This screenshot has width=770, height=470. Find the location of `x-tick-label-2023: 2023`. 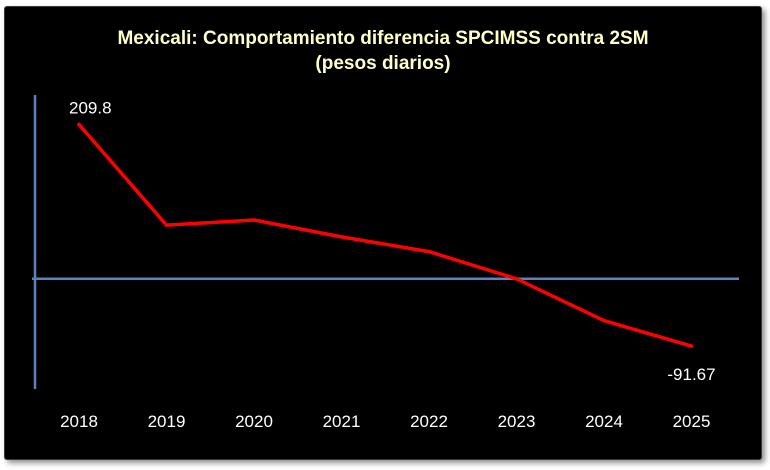

x-tick-label-2023: 2023 is located at coordinates (517, 421).